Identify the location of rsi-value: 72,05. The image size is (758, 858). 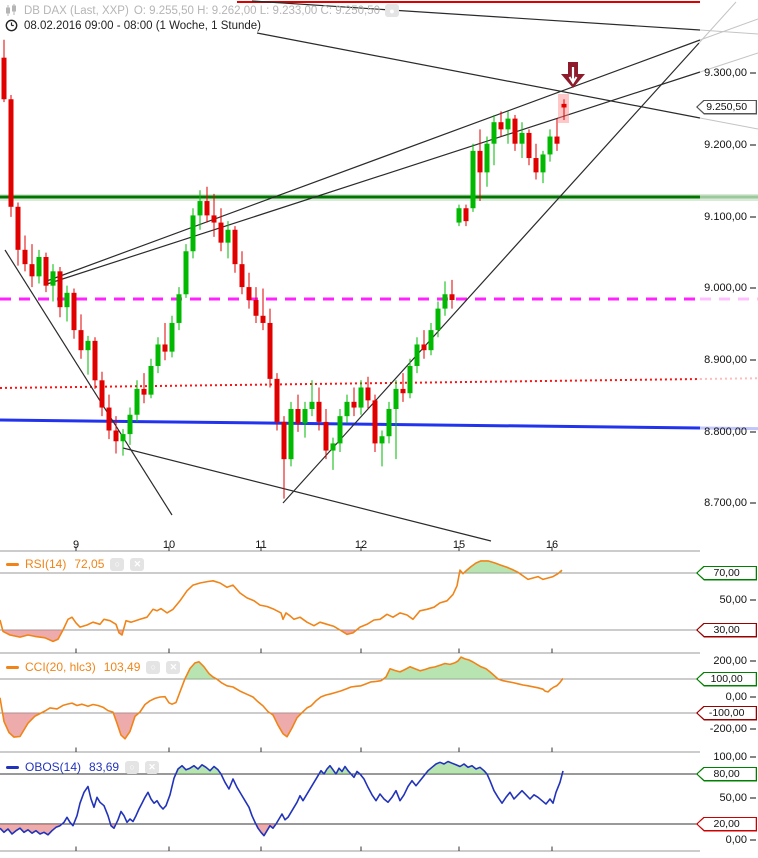
(89, 564).